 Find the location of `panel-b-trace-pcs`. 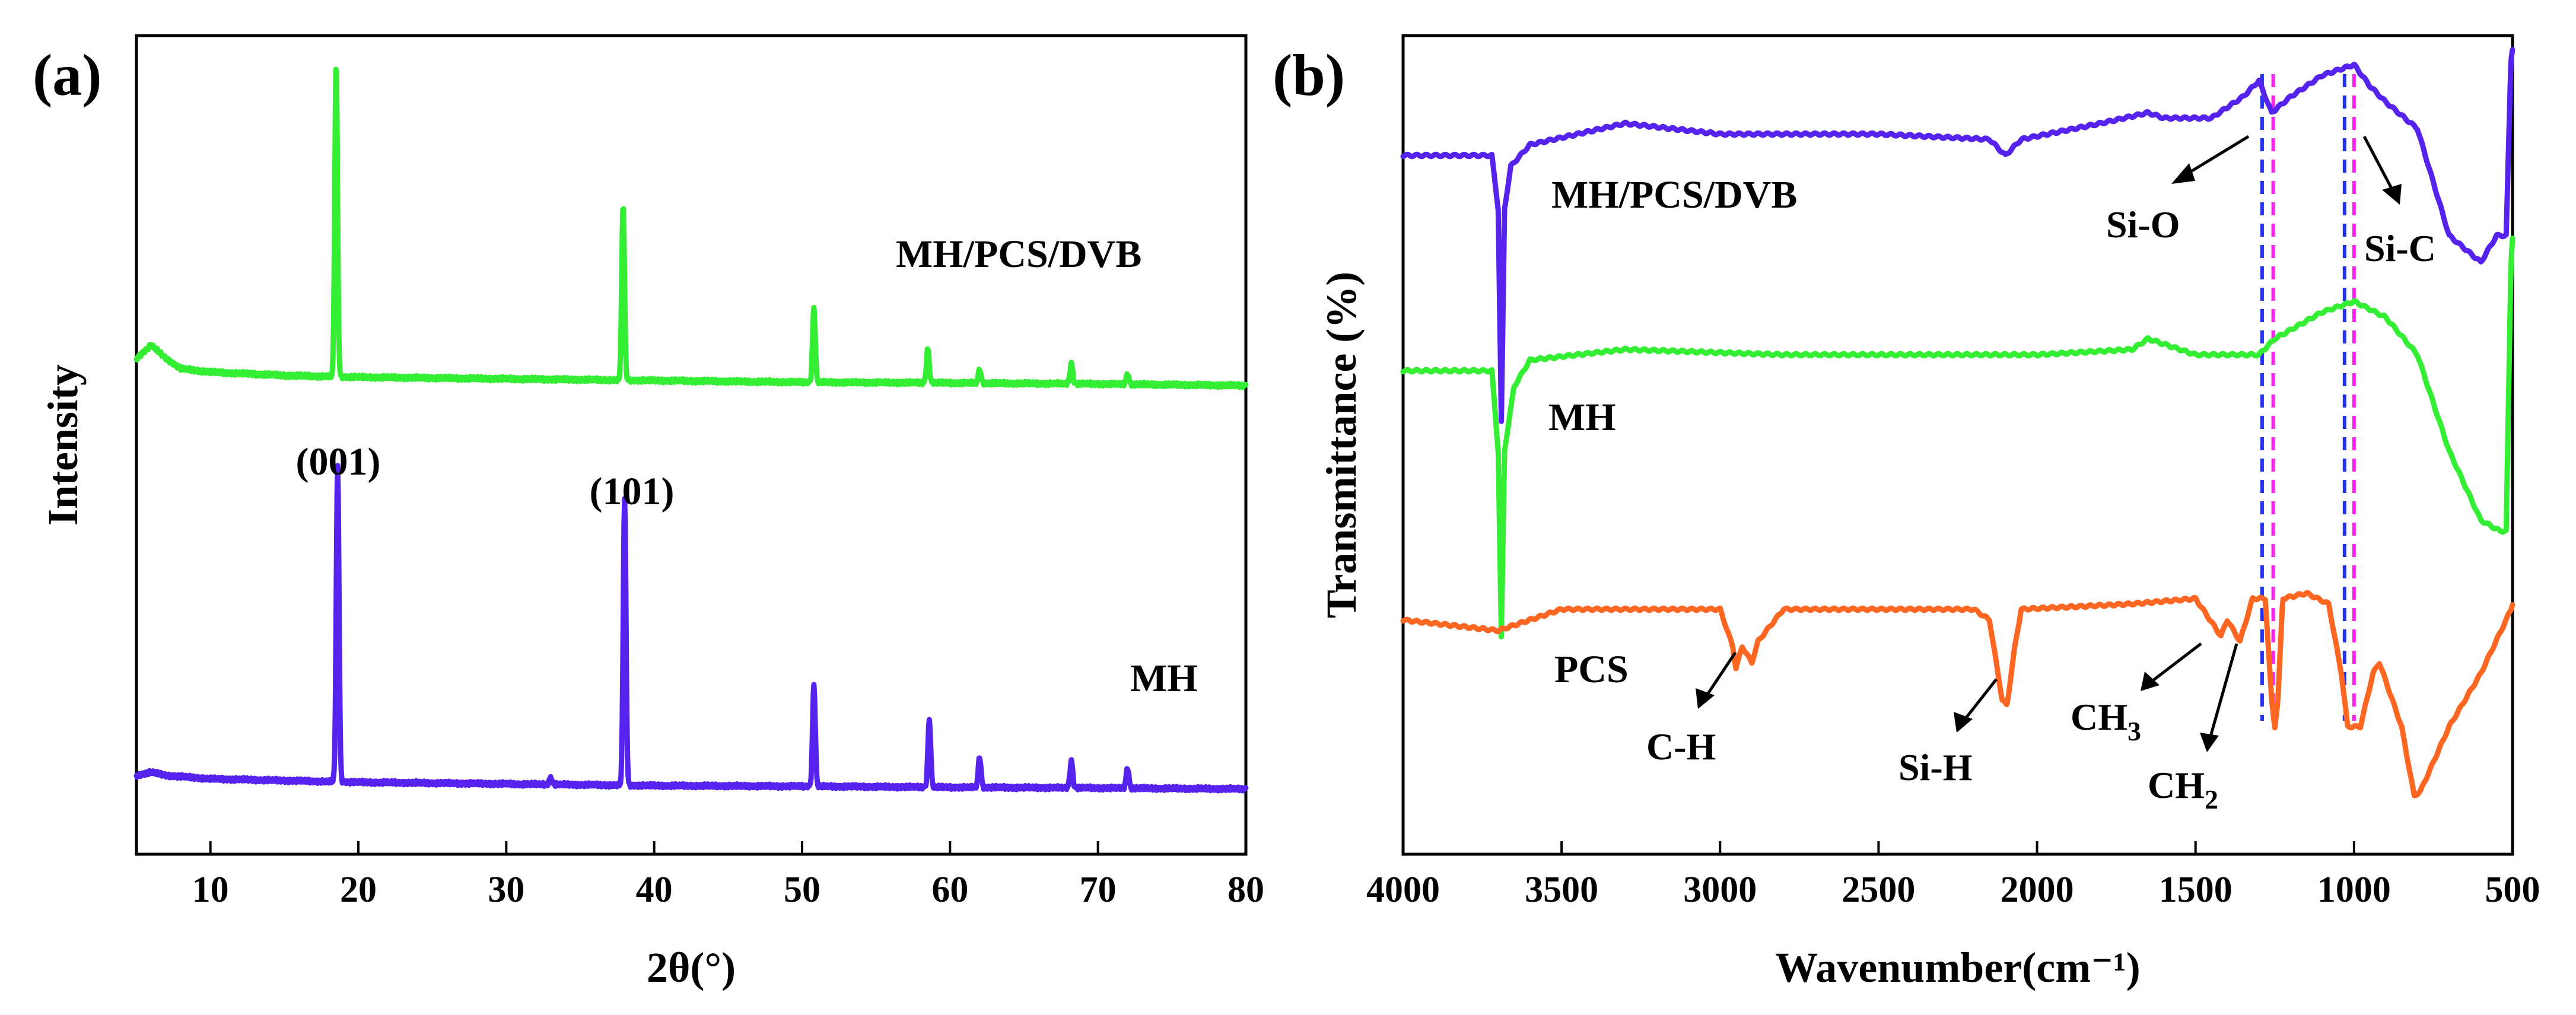

panel-b-trace-pcs is located at coordinates (1957, 694).